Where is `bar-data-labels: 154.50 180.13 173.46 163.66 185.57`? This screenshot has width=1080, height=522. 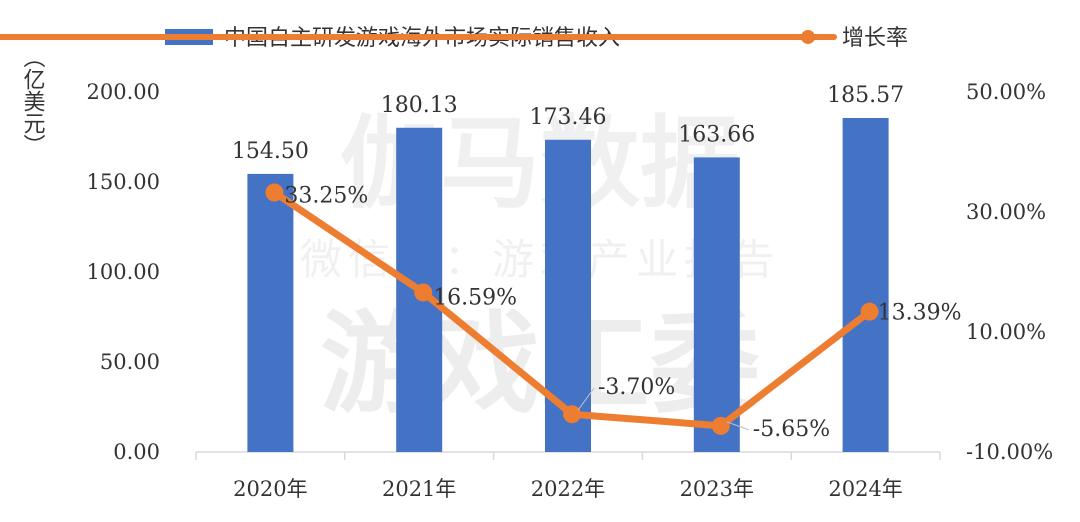
bar-data-labels: 154.50 180.13 173.46 163.66 185.57 is located at coordinates (568, 123).